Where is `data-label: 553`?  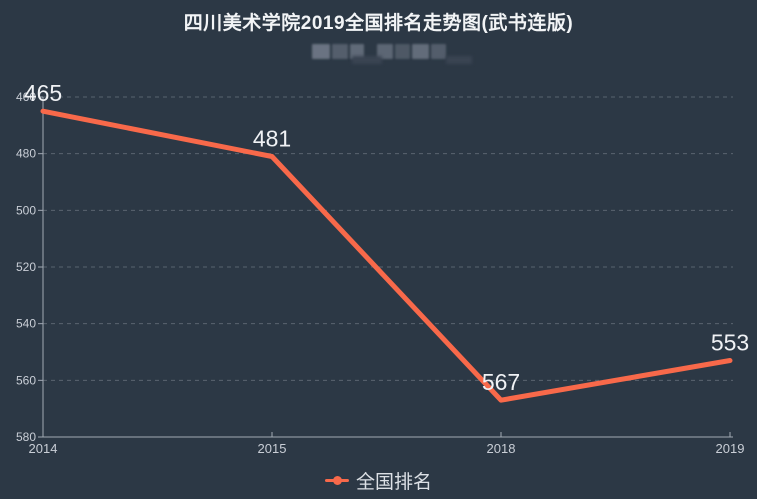 data-label: 553 is located at coordinates (730, 343).